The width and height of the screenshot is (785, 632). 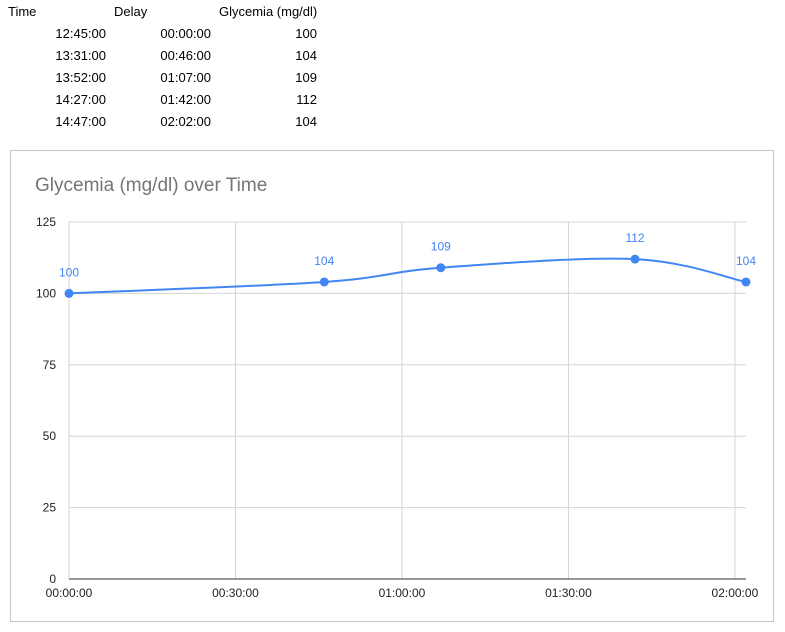 I want to click on table-cell: 00:46:00, so click(x=185, y=55).